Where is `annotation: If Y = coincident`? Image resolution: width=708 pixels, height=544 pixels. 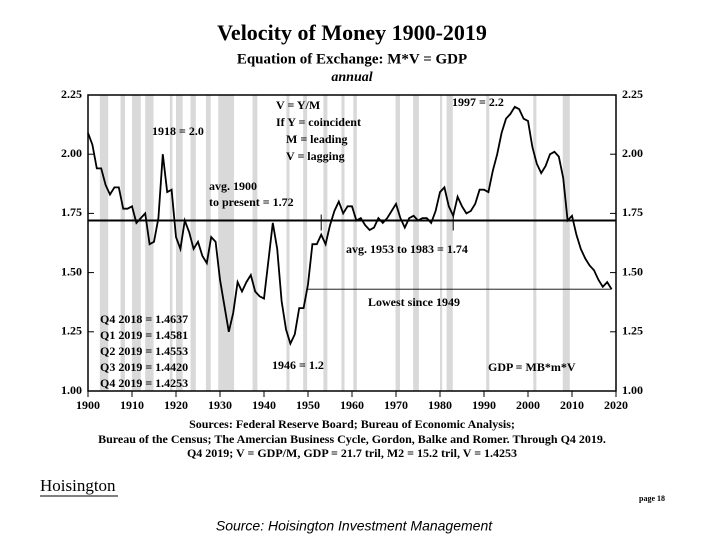 annotation: If Y = coincident is located at coordinates (318, 122).